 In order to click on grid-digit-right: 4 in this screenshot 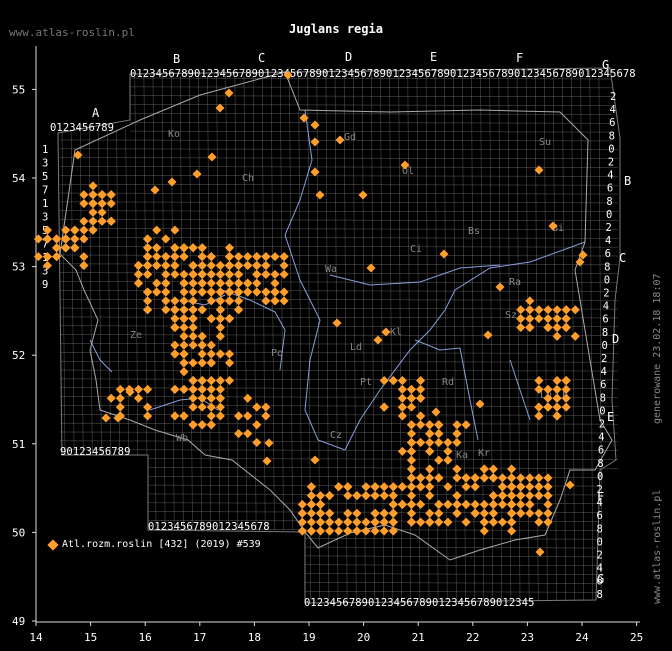, I will do `click(610, 176)`.